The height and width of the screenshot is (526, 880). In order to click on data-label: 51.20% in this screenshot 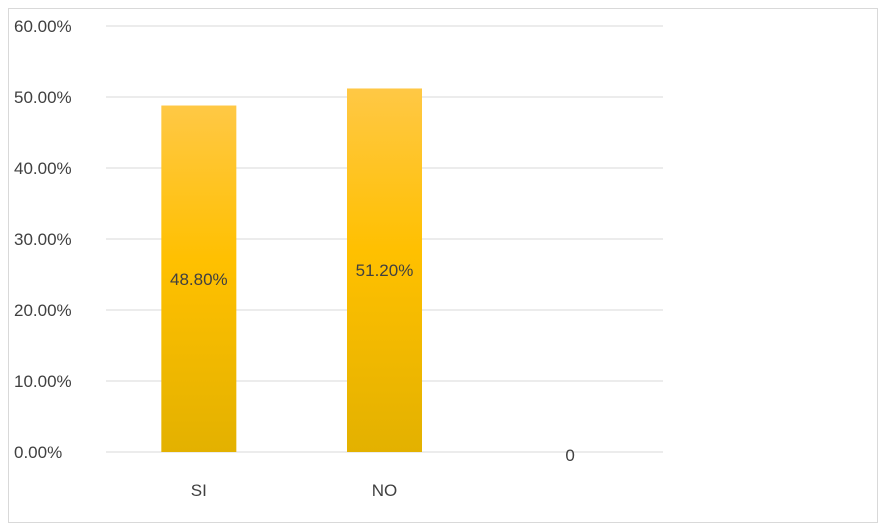, I will do `click(385, 270)`.